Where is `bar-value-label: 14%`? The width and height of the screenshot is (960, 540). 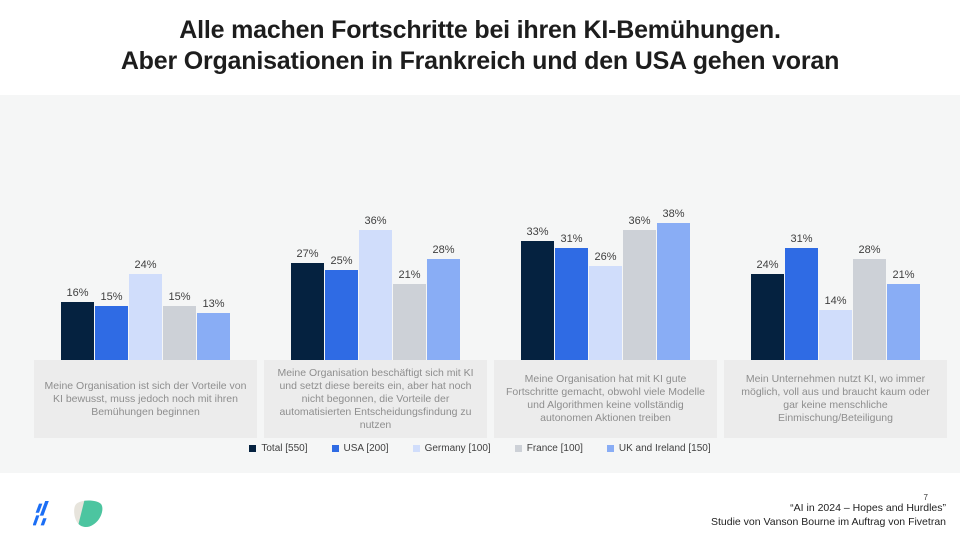 bar-value-label: 14% is located at coordinates (835, 300).